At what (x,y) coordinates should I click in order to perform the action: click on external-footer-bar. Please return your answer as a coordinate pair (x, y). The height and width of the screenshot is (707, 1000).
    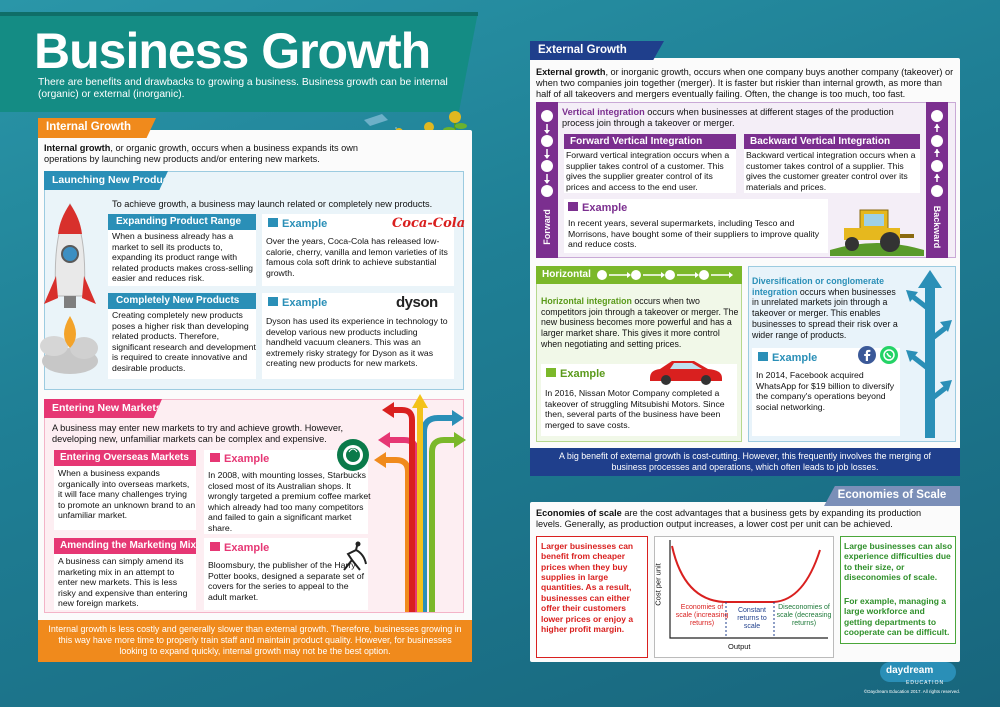
    Looking at the image, I should click on (745, 462).